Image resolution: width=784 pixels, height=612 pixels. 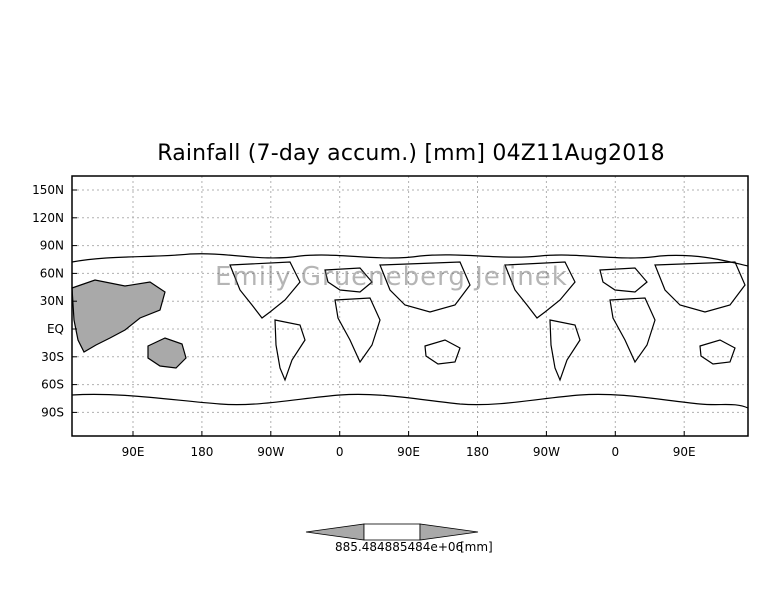 What do you see at coordinates (52, 412) in the screenshot?
I see `lat-tick-label: 90S` at bounding box center [52, 412].